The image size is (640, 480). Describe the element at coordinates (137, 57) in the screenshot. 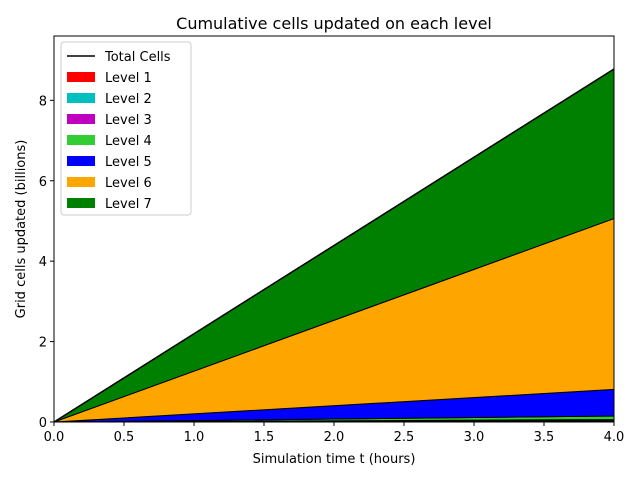

I see `legend-label-total-cells: Total Cells` at that location.